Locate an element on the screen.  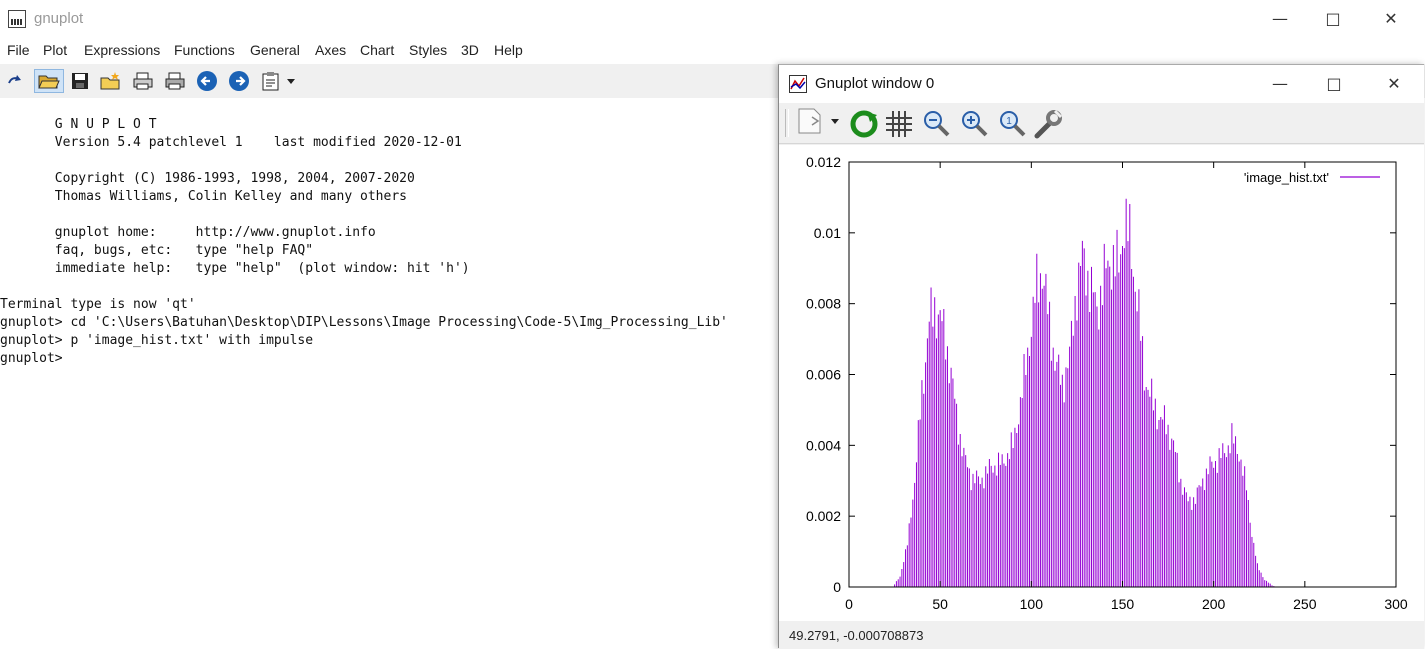
plot-close-button: ✕ is located at coordinates (1394, 83).